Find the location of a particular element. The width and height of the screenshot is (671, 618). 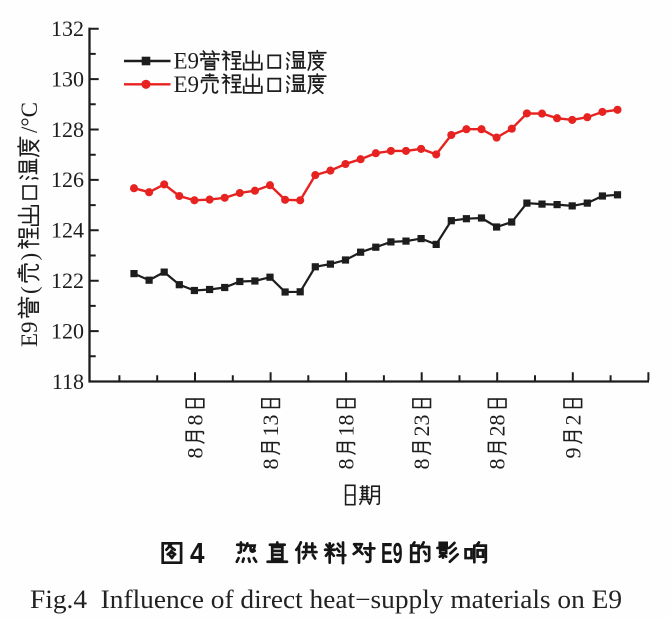

svg-text: 18 is located at coordinates (346, 426).